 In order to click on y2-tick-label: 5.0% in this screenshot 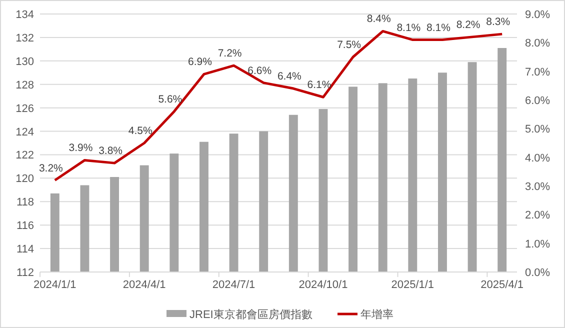, I will do `click(537, 130)`.